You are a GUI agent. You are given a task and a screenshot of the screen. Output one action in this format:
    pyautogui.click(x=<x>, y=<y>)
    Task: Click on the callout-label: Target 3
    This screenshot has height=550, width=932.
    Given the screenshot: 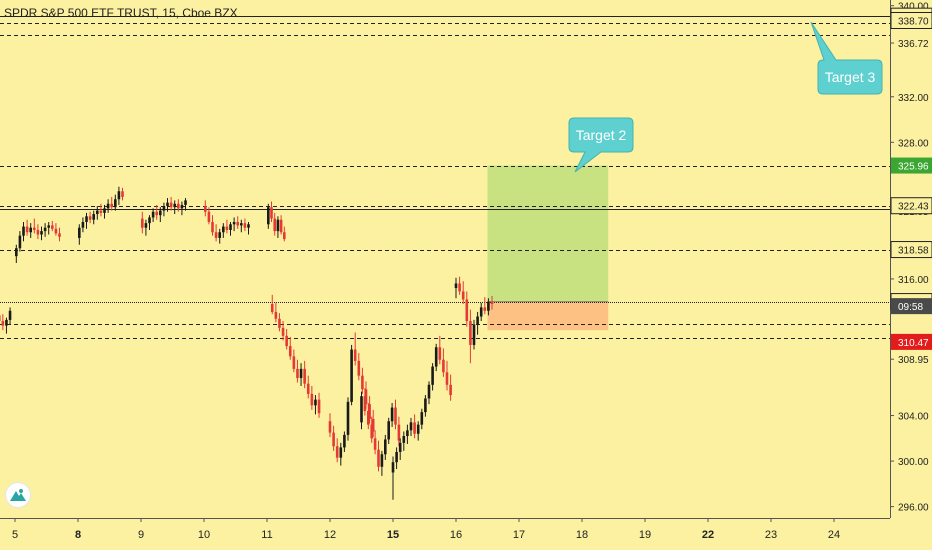 What is the action you would take?
    pyautogui.click(x=850, y=77)
    